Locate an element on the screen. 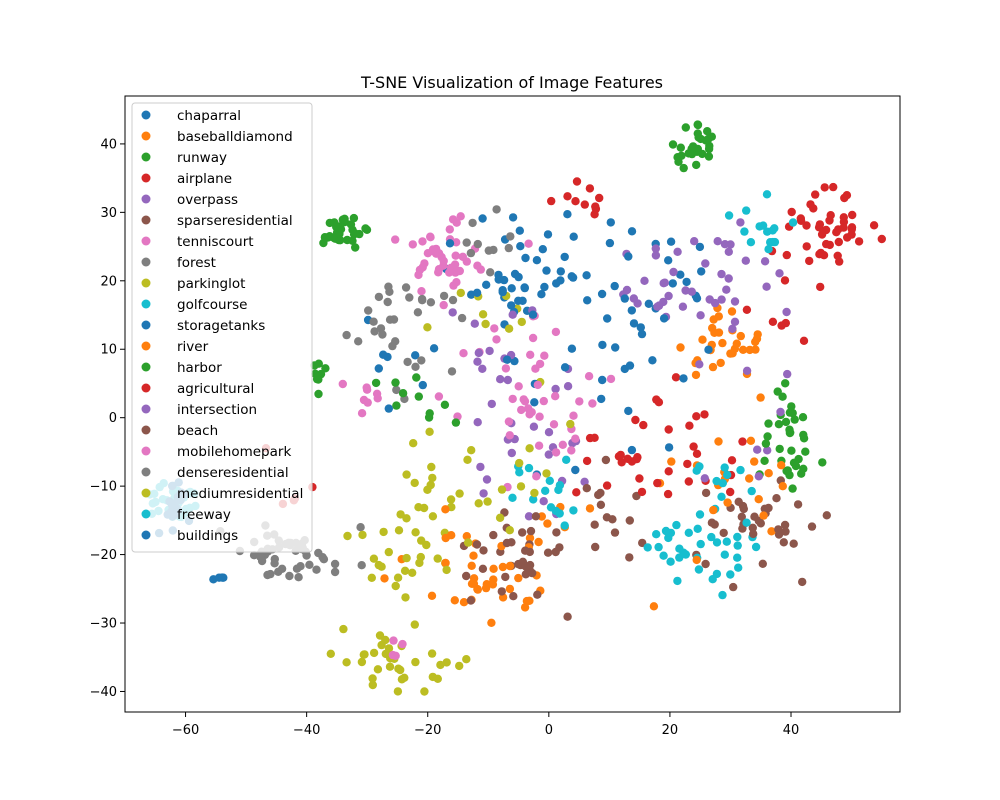 Image resolution: width=1000 pixels, height=800 pixels. y-tick-label: 20 is located at coordinates (108, 281).